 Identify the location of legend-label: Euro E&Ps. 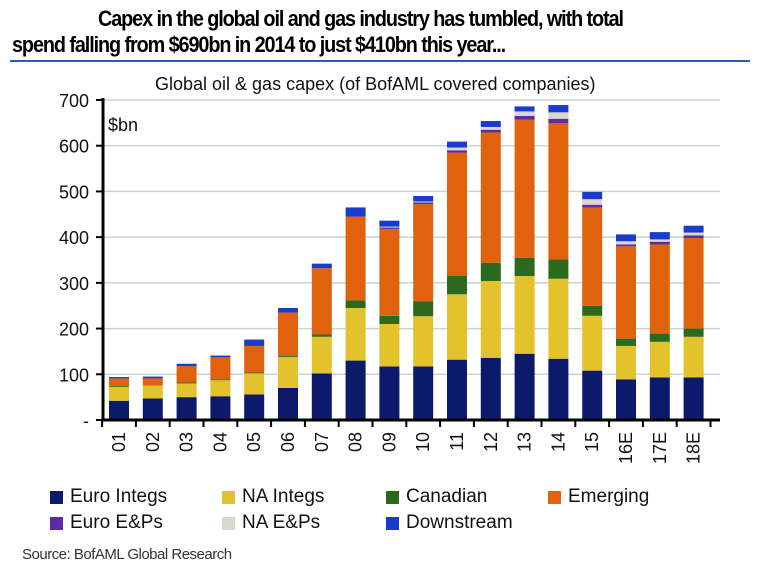
(116, 522).